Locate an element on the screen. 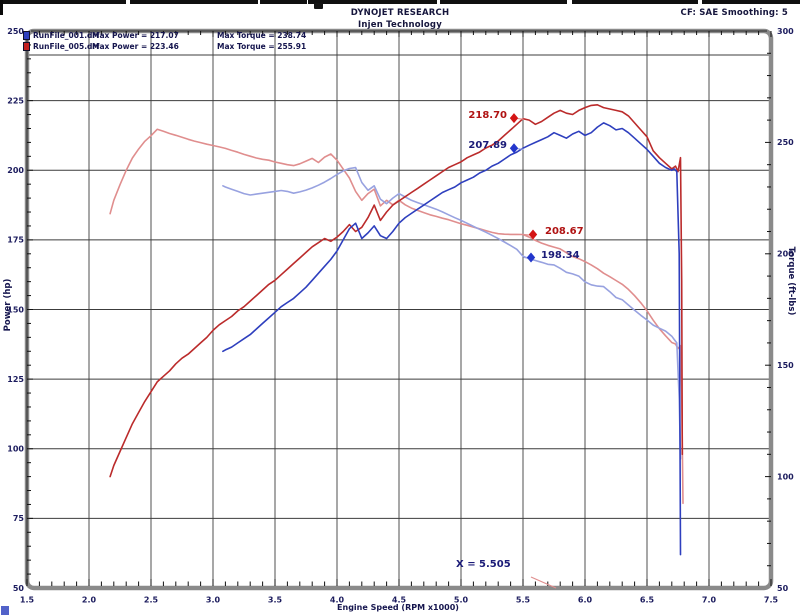  rpm-tick-label: 7.0 is located at coordinates (709, 600).